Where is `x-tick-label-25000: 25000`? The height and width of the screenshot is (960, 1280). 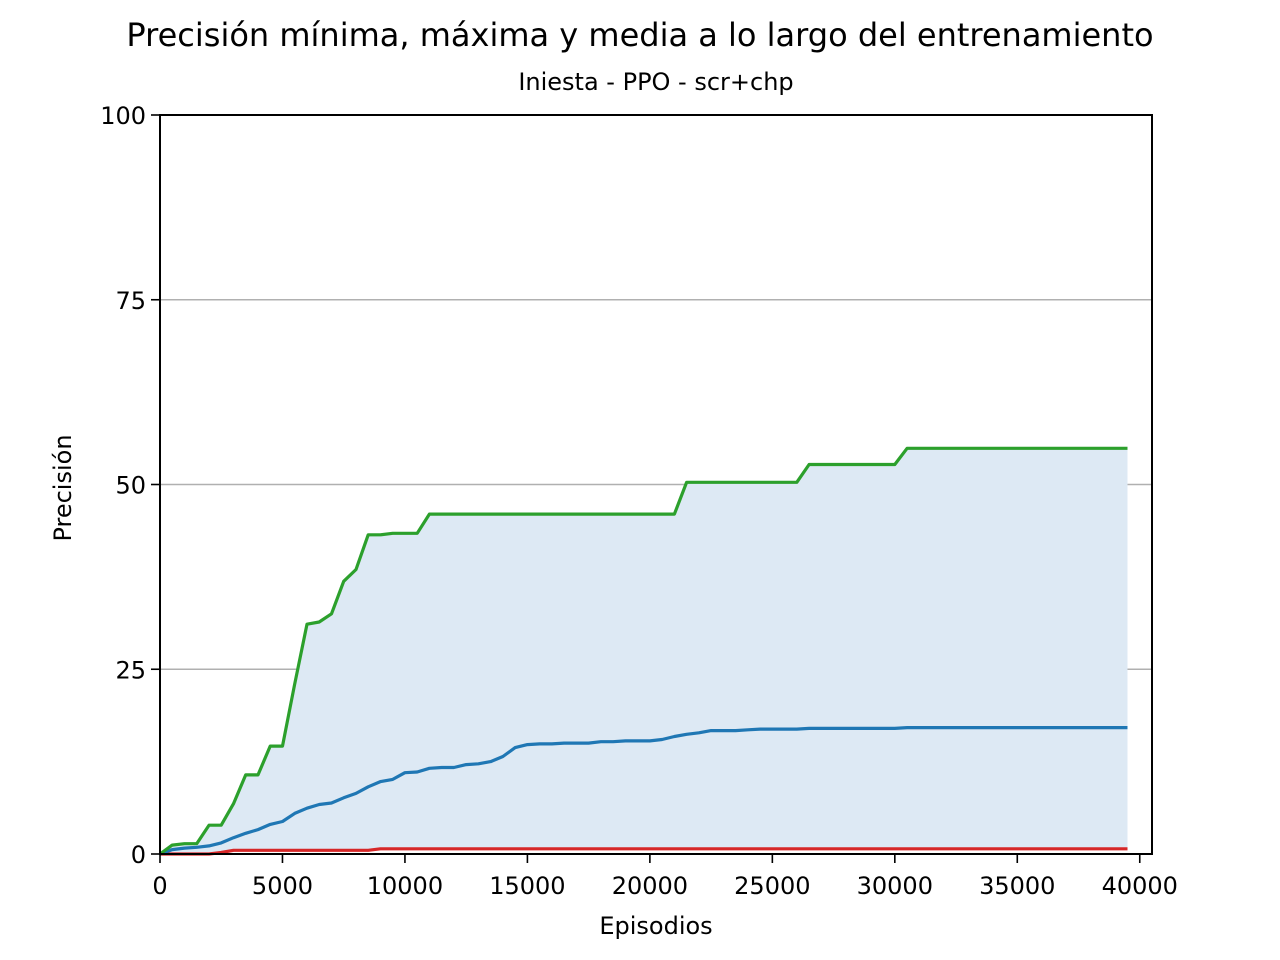
x-tick-label-25000: 25000 is located at coordinates (772, 886).